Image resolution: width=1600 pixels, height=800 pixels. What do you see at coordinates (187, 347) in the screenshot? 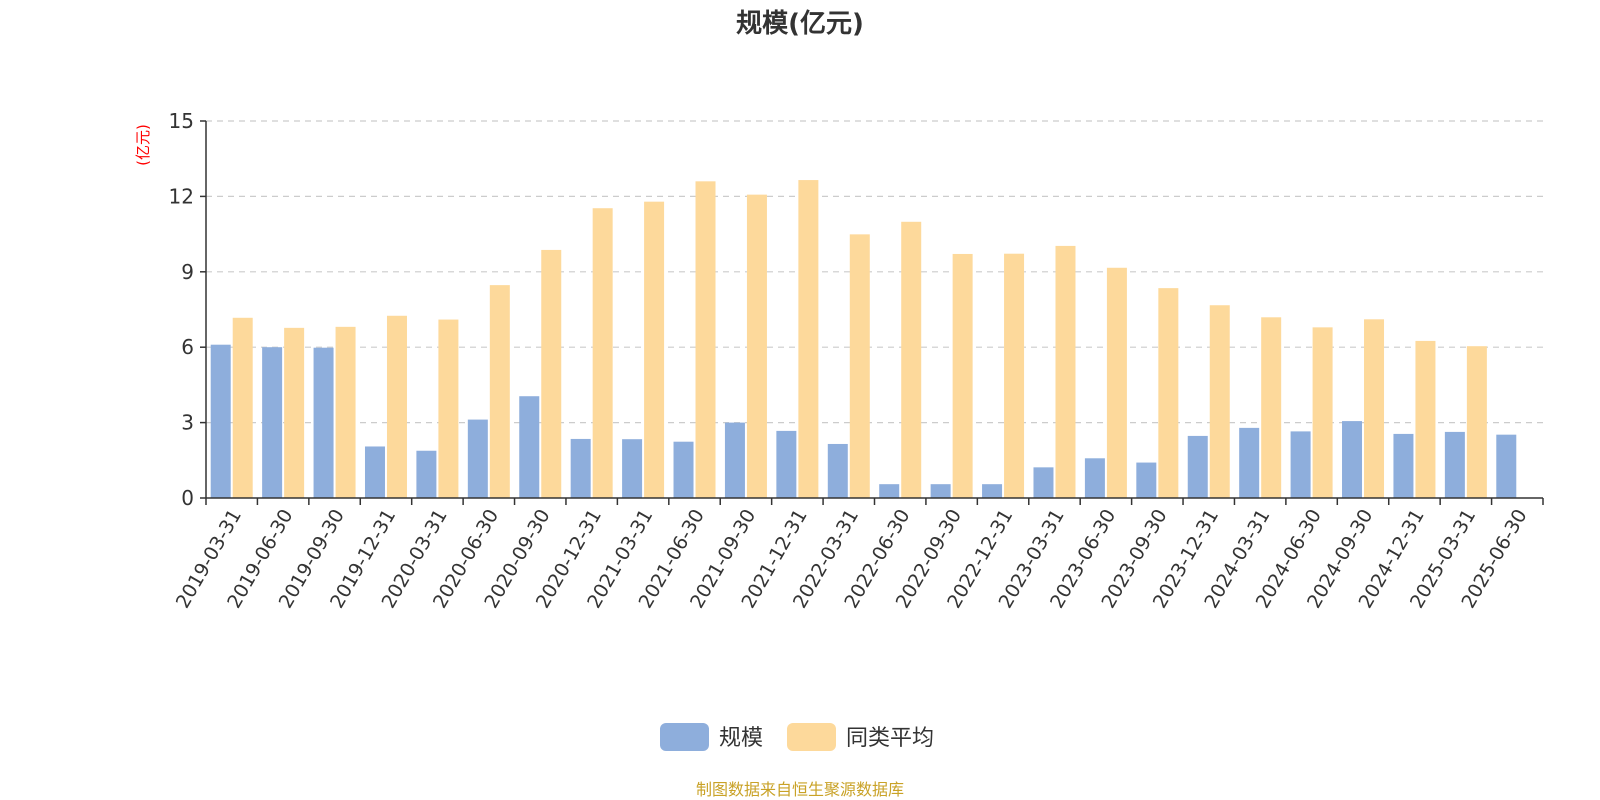
I see `y-tick-label: 6` at bounding box center [187, 347].